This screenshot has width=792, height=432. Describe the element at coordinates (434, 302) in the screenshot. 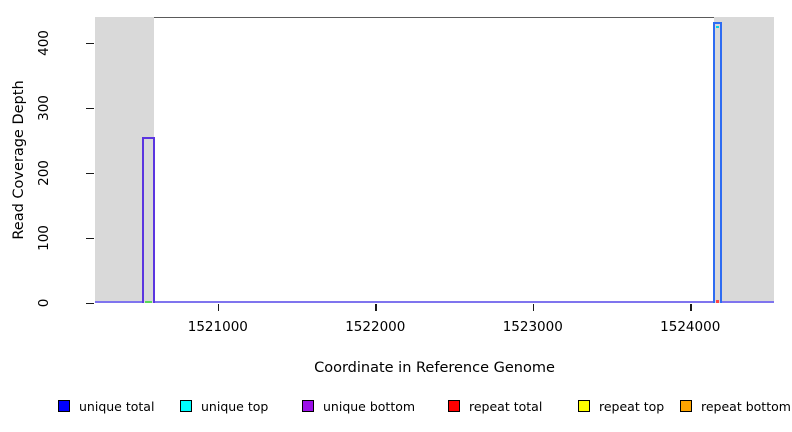

I see `coverage-baseline` at that location.